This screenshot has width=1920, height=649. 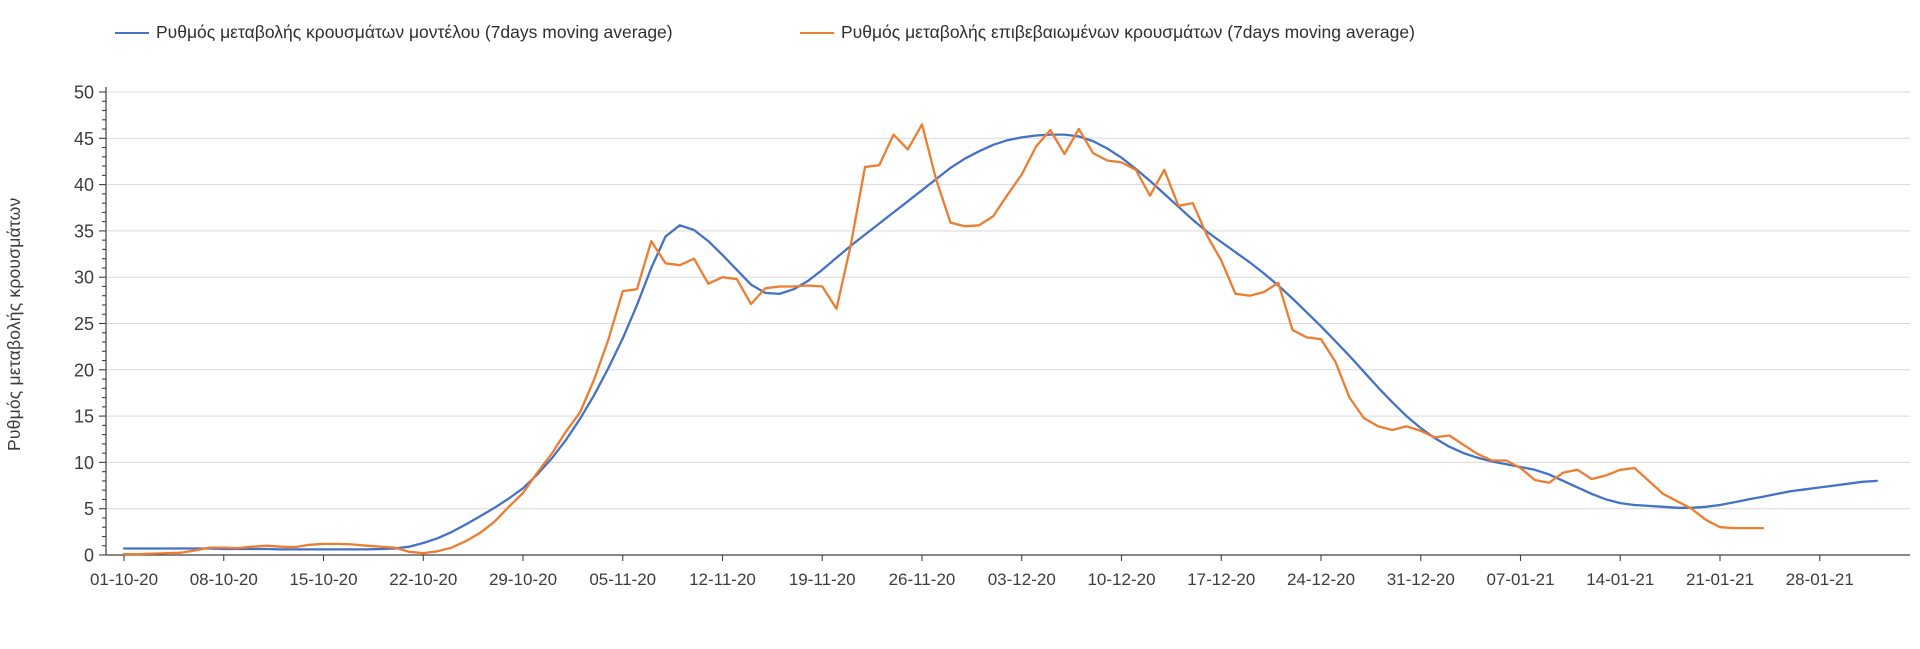 What do you see at coordinates (124, 579) in the screenshot?
I see `svg-text: 01-10-20` at bounding box center [124, 579].